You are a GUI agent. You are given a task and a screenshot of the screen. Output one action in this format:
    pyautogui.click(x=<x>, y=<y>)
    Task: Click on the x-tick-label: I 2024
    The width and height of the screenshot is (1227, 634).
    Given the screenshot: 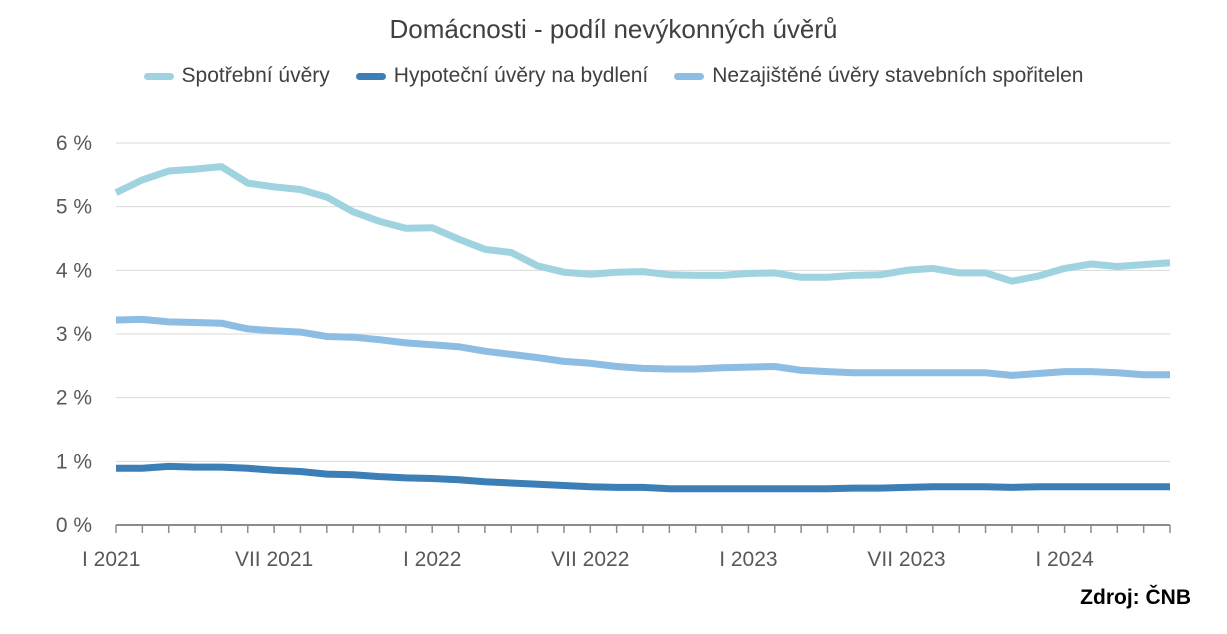 What is the action you would take?
    pyautogui.click(x=1064, y=559)
    